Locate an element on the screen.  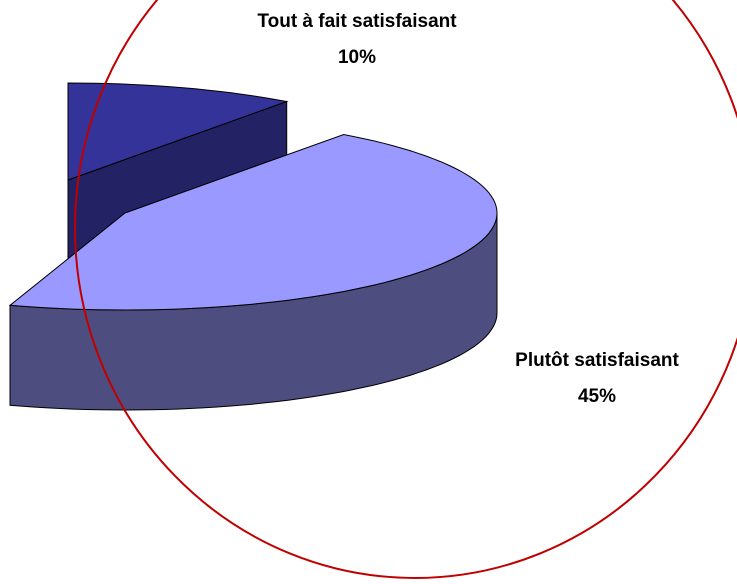
value-label: 45% is located at coordinates (597, 396).